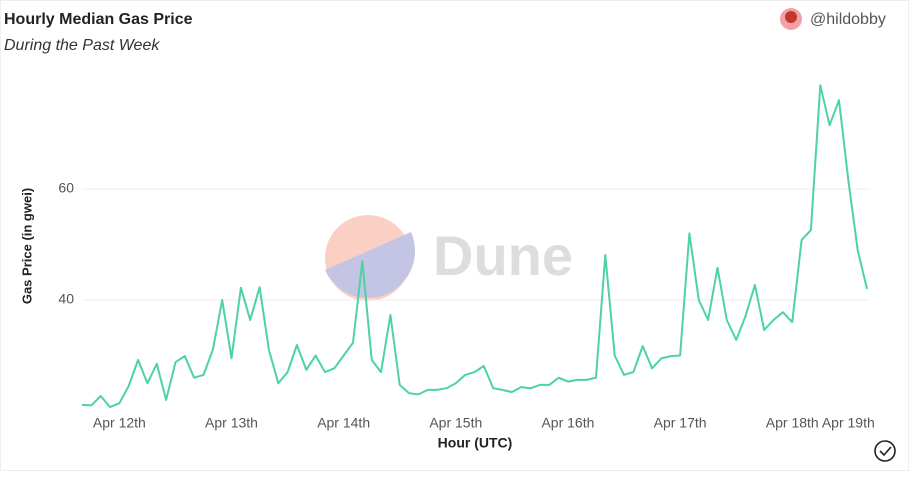 The width and height of the screenshot is (909, 482). What do you see at coordinates (792, 423) in the screenshot?
I see `x-tick-label: Apr 18th` at bounding box center [792, 423].